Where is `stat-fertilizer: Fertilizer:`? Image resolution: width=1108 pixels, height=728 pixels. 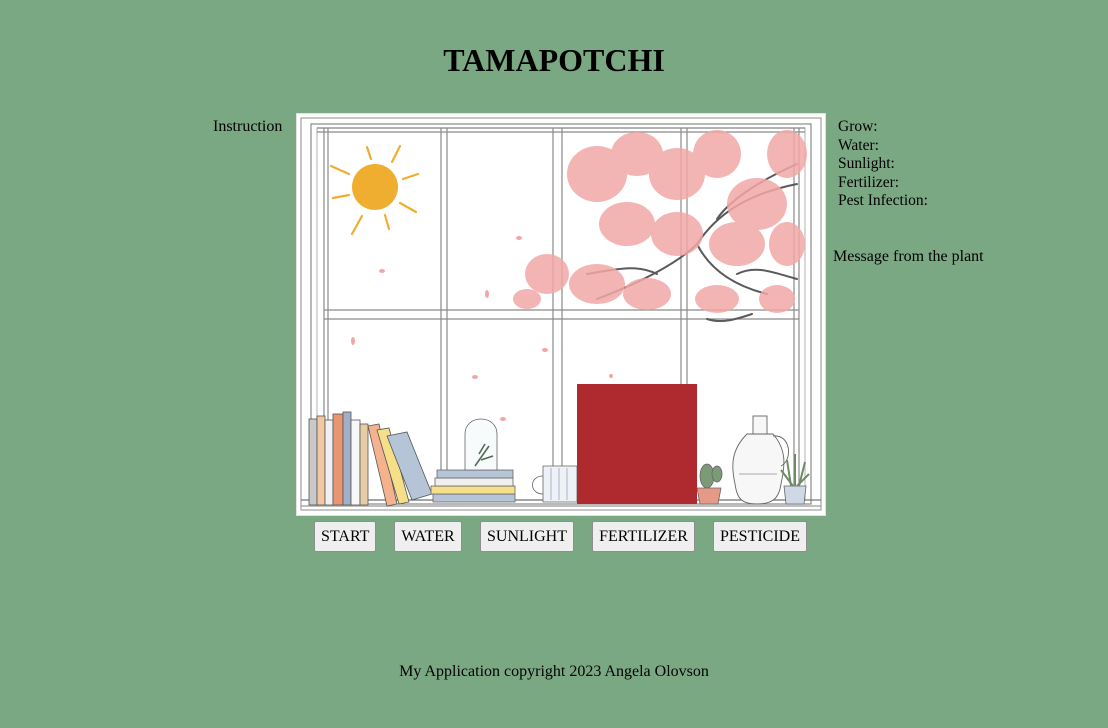 stat-fertilizer: Fertilizer: is located at coordinates (883, 183).